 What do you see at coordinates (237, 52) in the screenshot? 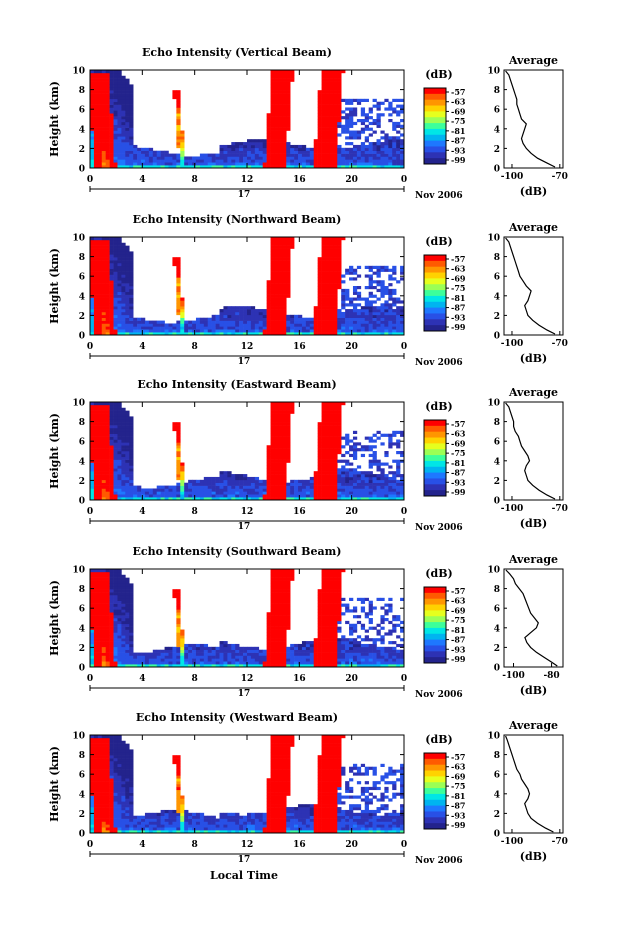
I see `panel-title: Echo Intensity (Vertical Beam)` at bounding box center [237, 52].